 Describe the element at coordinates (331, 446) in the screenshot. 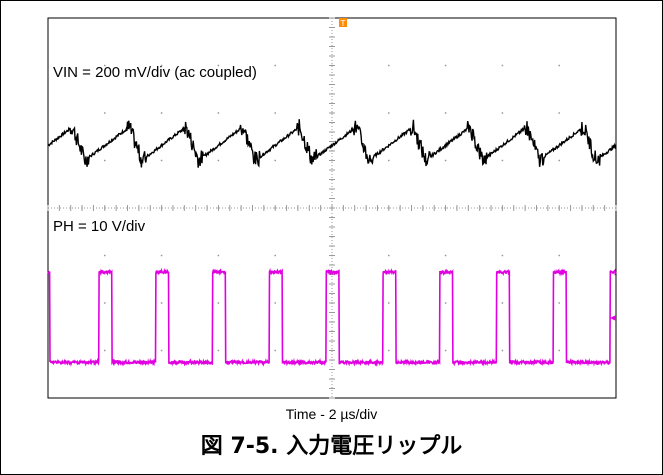

I see `figure-caption: 図 7-5. 入力電圧リップル` at that location.